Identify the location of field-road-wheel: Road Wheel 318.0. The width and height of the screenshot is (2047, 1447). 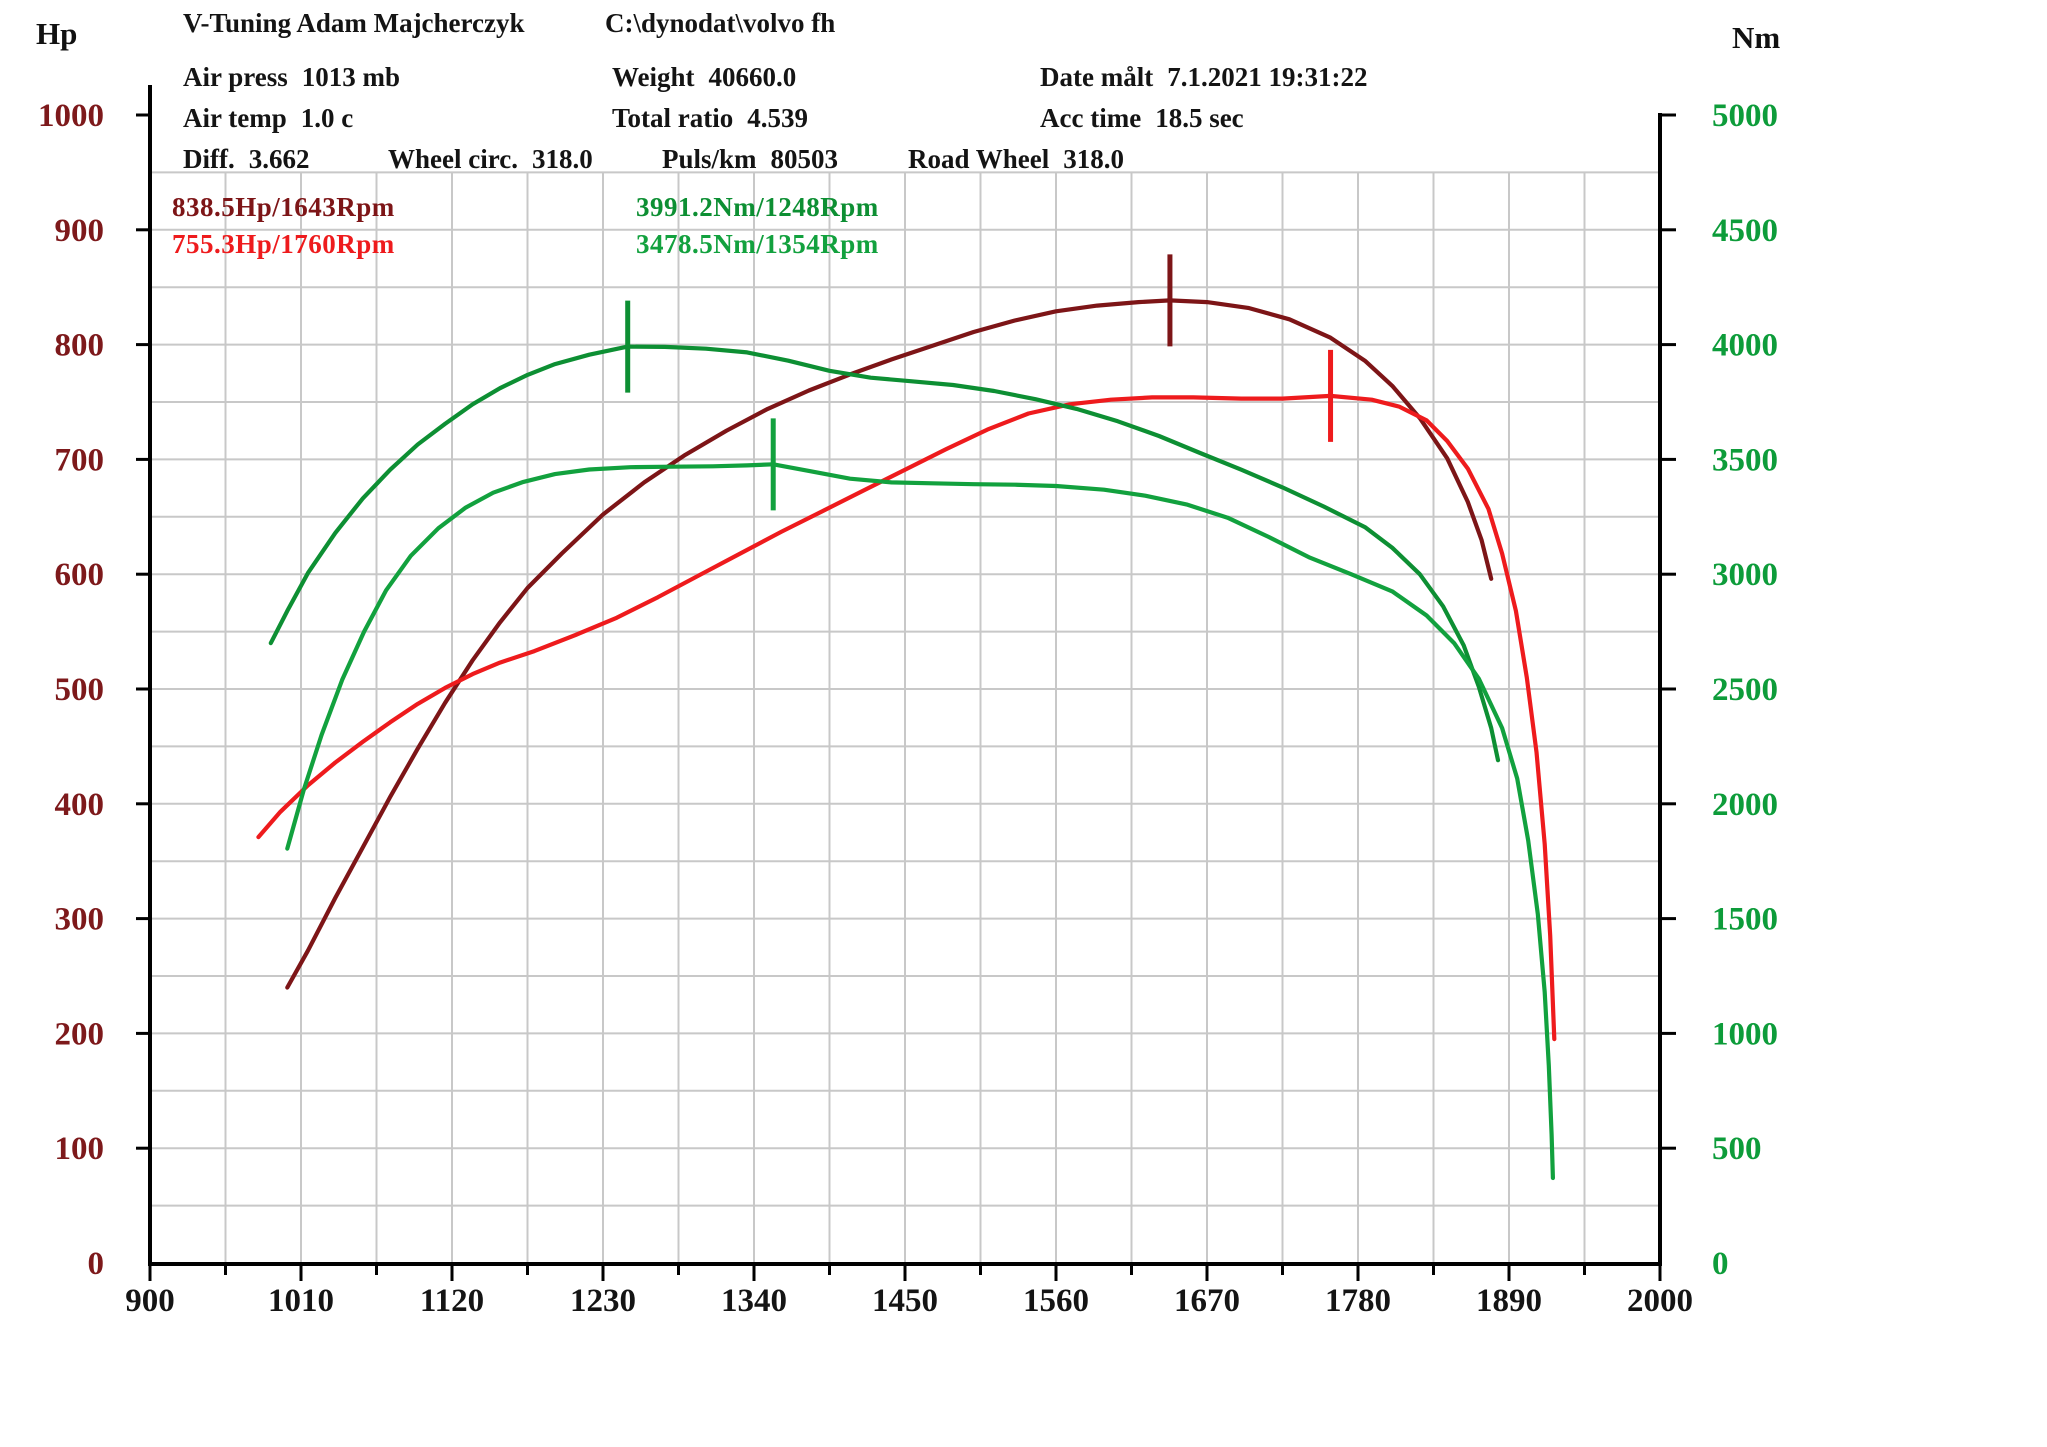
(1016, 159).